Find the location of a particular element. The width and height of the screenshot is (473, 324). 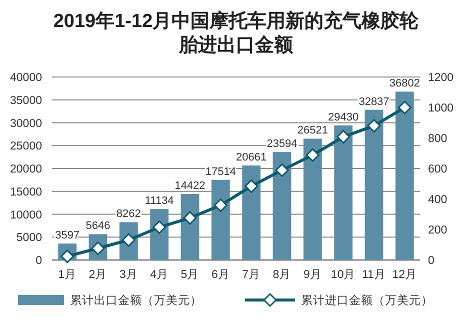

y2-tick-label: 1000 is located at coordinates (441, 108).